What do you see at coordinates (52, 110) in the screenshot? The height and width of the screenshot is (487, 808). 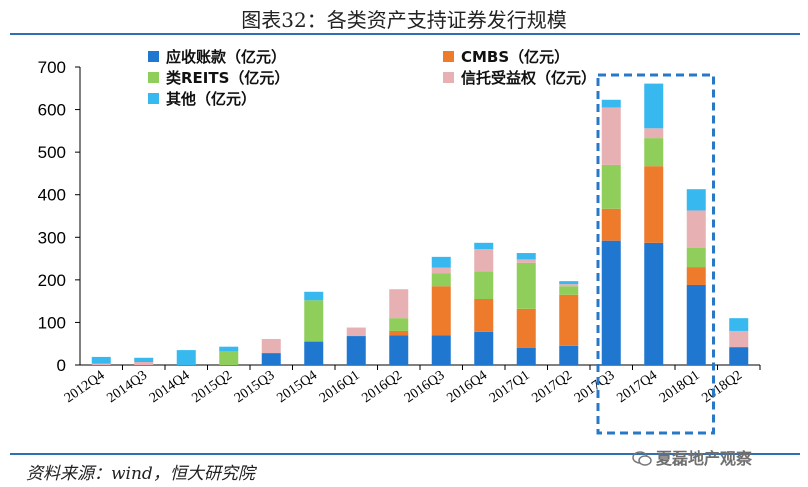 I see `y-tick-label: 600` at bounding box center [52, 110].